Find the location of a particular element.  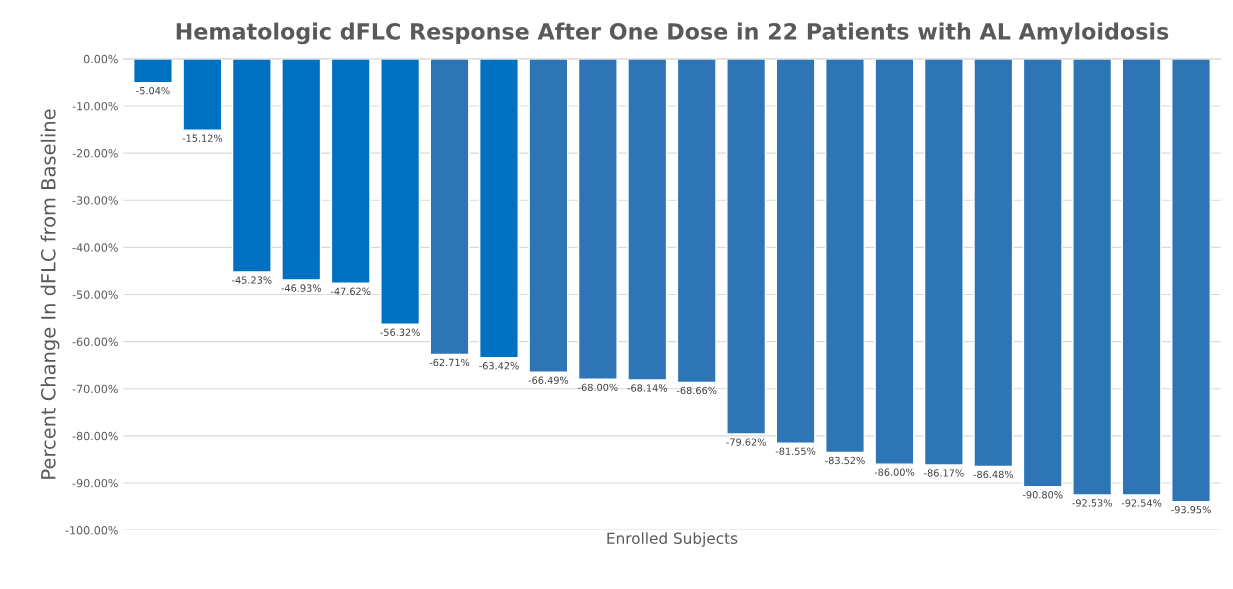

data-label: -47.62% is located at coordinates (350, 291).